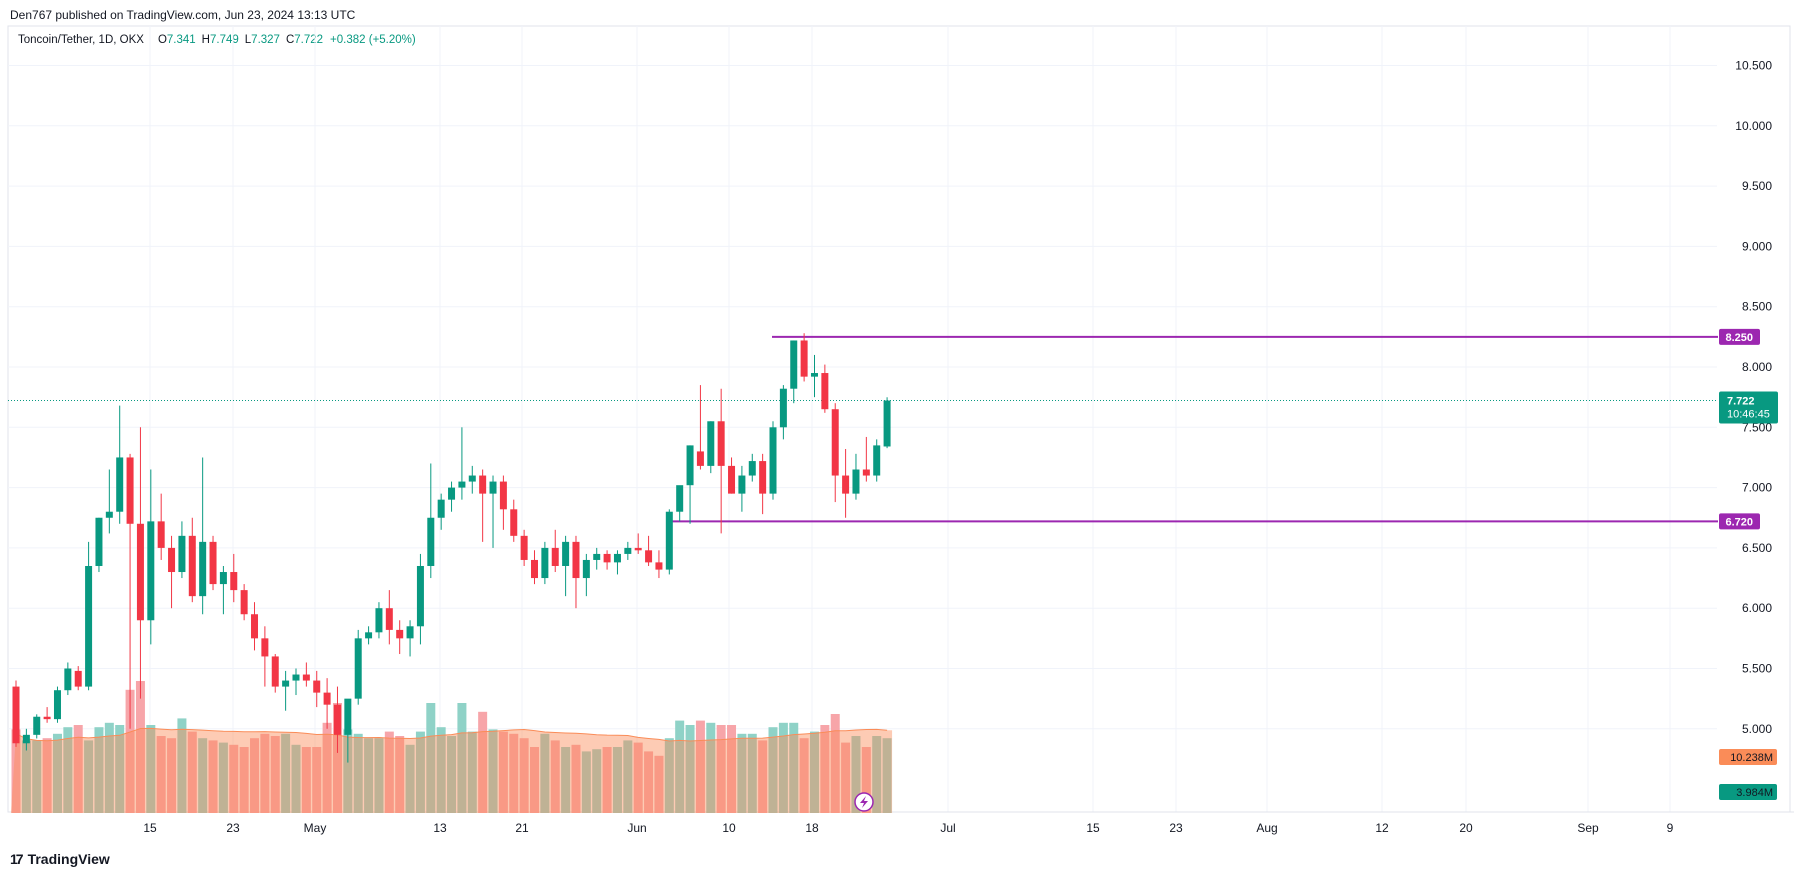 The width and height of the screenshot is (1794, 877). I want to click on tradingview-icon: 17, so click(17, 859).